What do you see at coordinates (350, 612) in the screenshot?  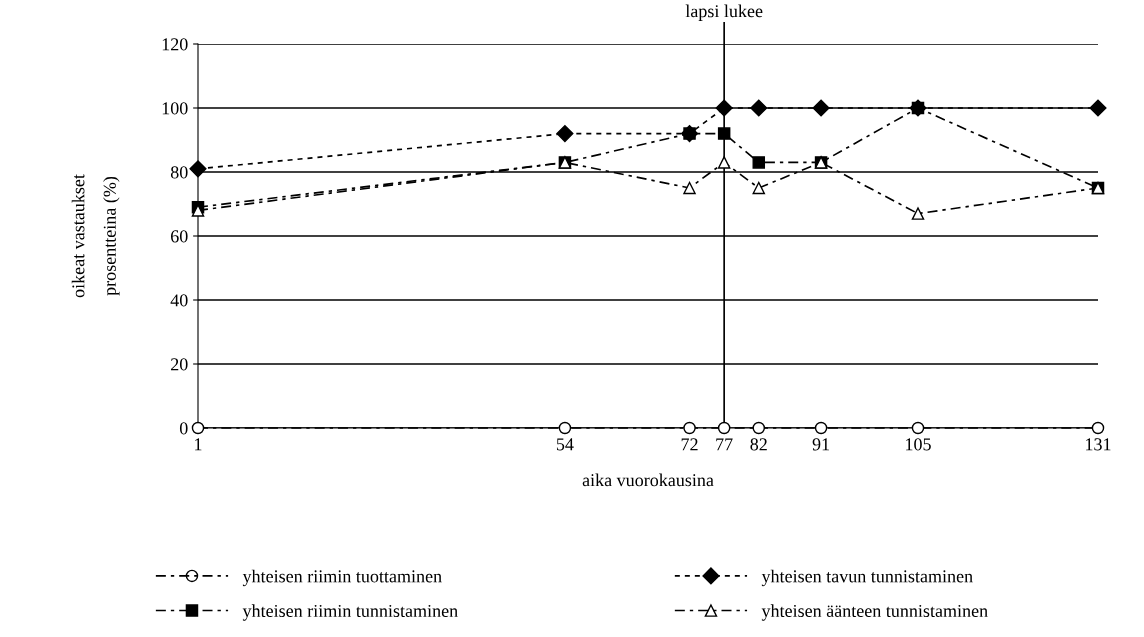 I see `legend-label: yhteisen riimin tunnistaminen` at bounding box center [350, 612].